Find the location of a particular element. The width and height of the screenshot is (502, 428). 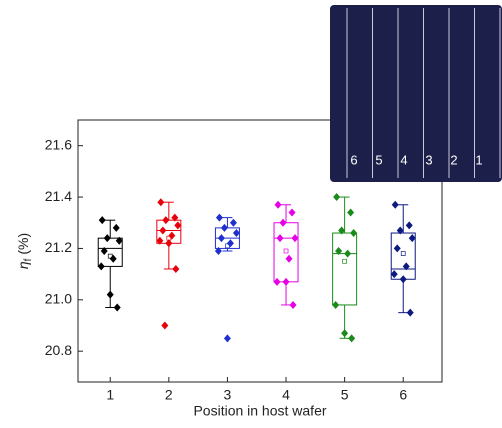

x-tick-label: 1 is located at coordinates (110, 395).